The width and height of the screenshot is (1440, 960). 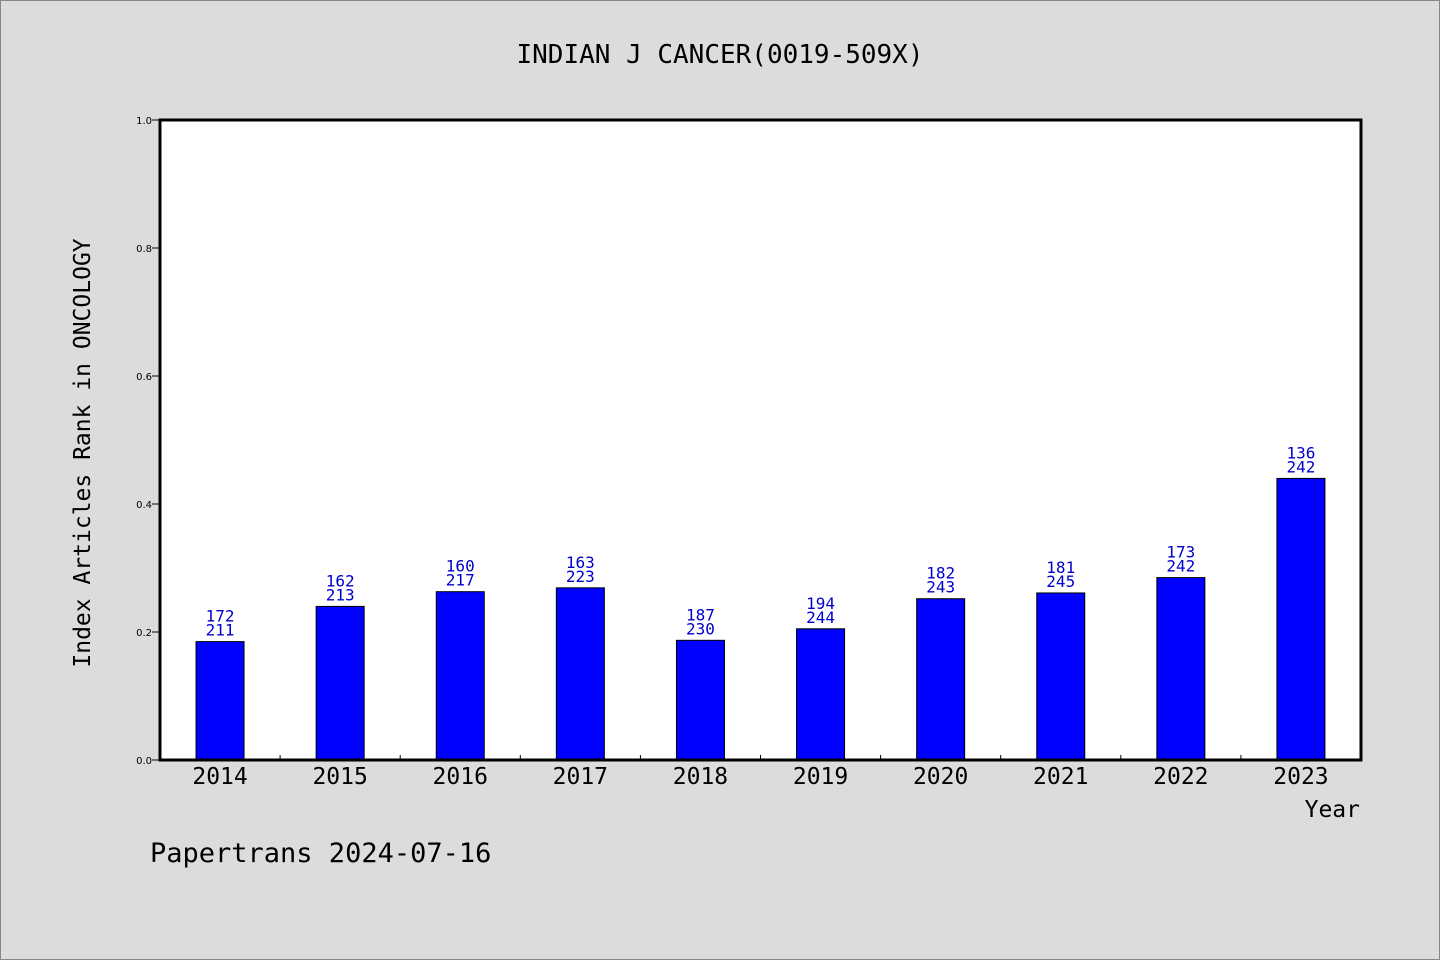 What do you see at coordinates (144, 505) in the screenshot?
I see `y-tick-label: 0.4` at bounding box center [144, 505].